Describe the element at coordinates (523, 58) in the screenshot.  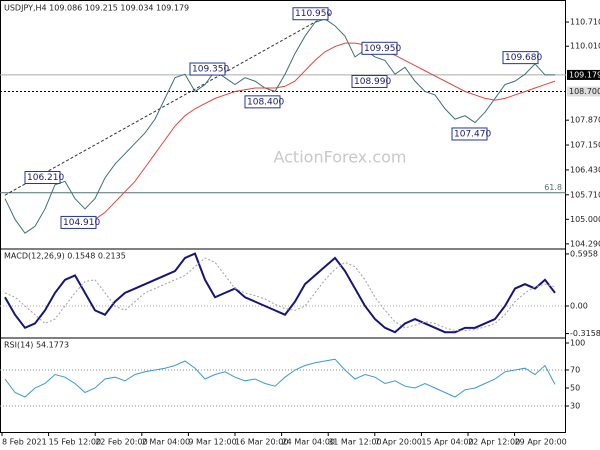
I see `price-label: 109.680` at that location.